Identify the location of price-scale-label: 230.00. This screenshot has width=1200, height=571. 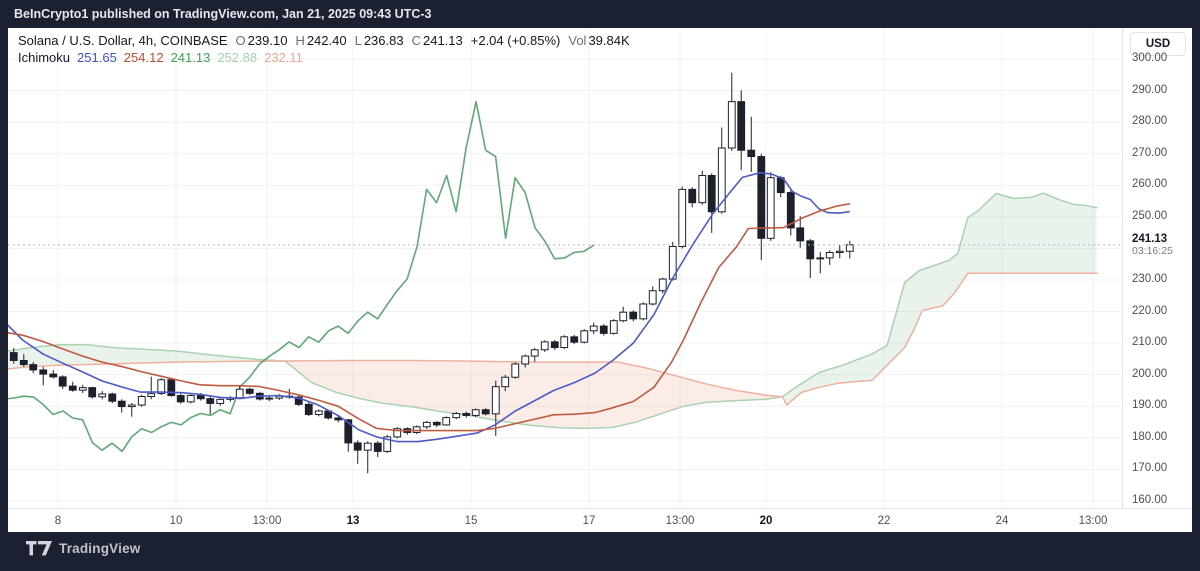
(1150, 278).